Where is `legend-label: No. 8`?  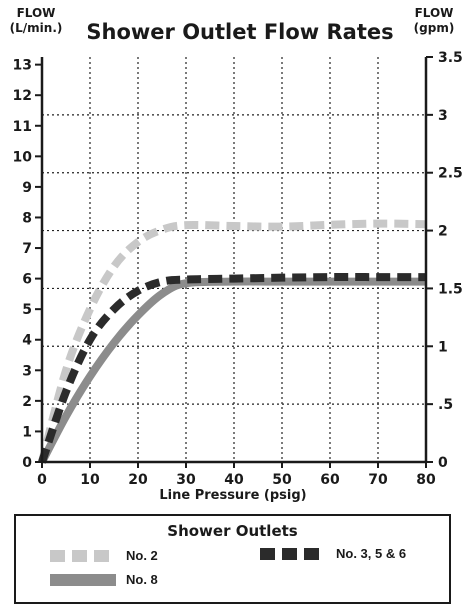
legend-label: No. 8 is located at coordinates (142, 579).